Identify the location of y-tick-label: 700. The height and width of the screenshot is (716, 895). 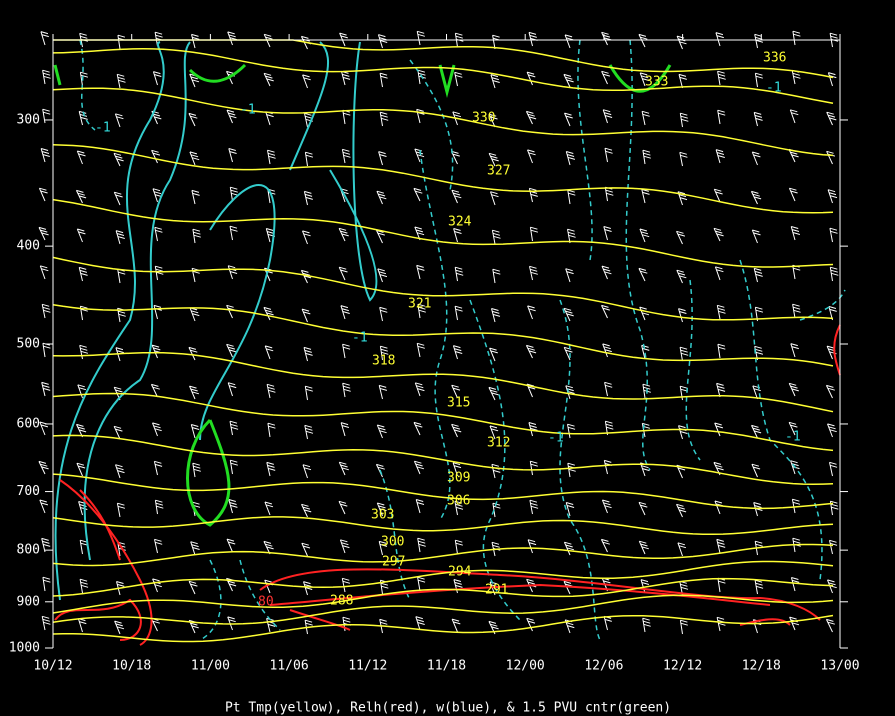
(28, 491).